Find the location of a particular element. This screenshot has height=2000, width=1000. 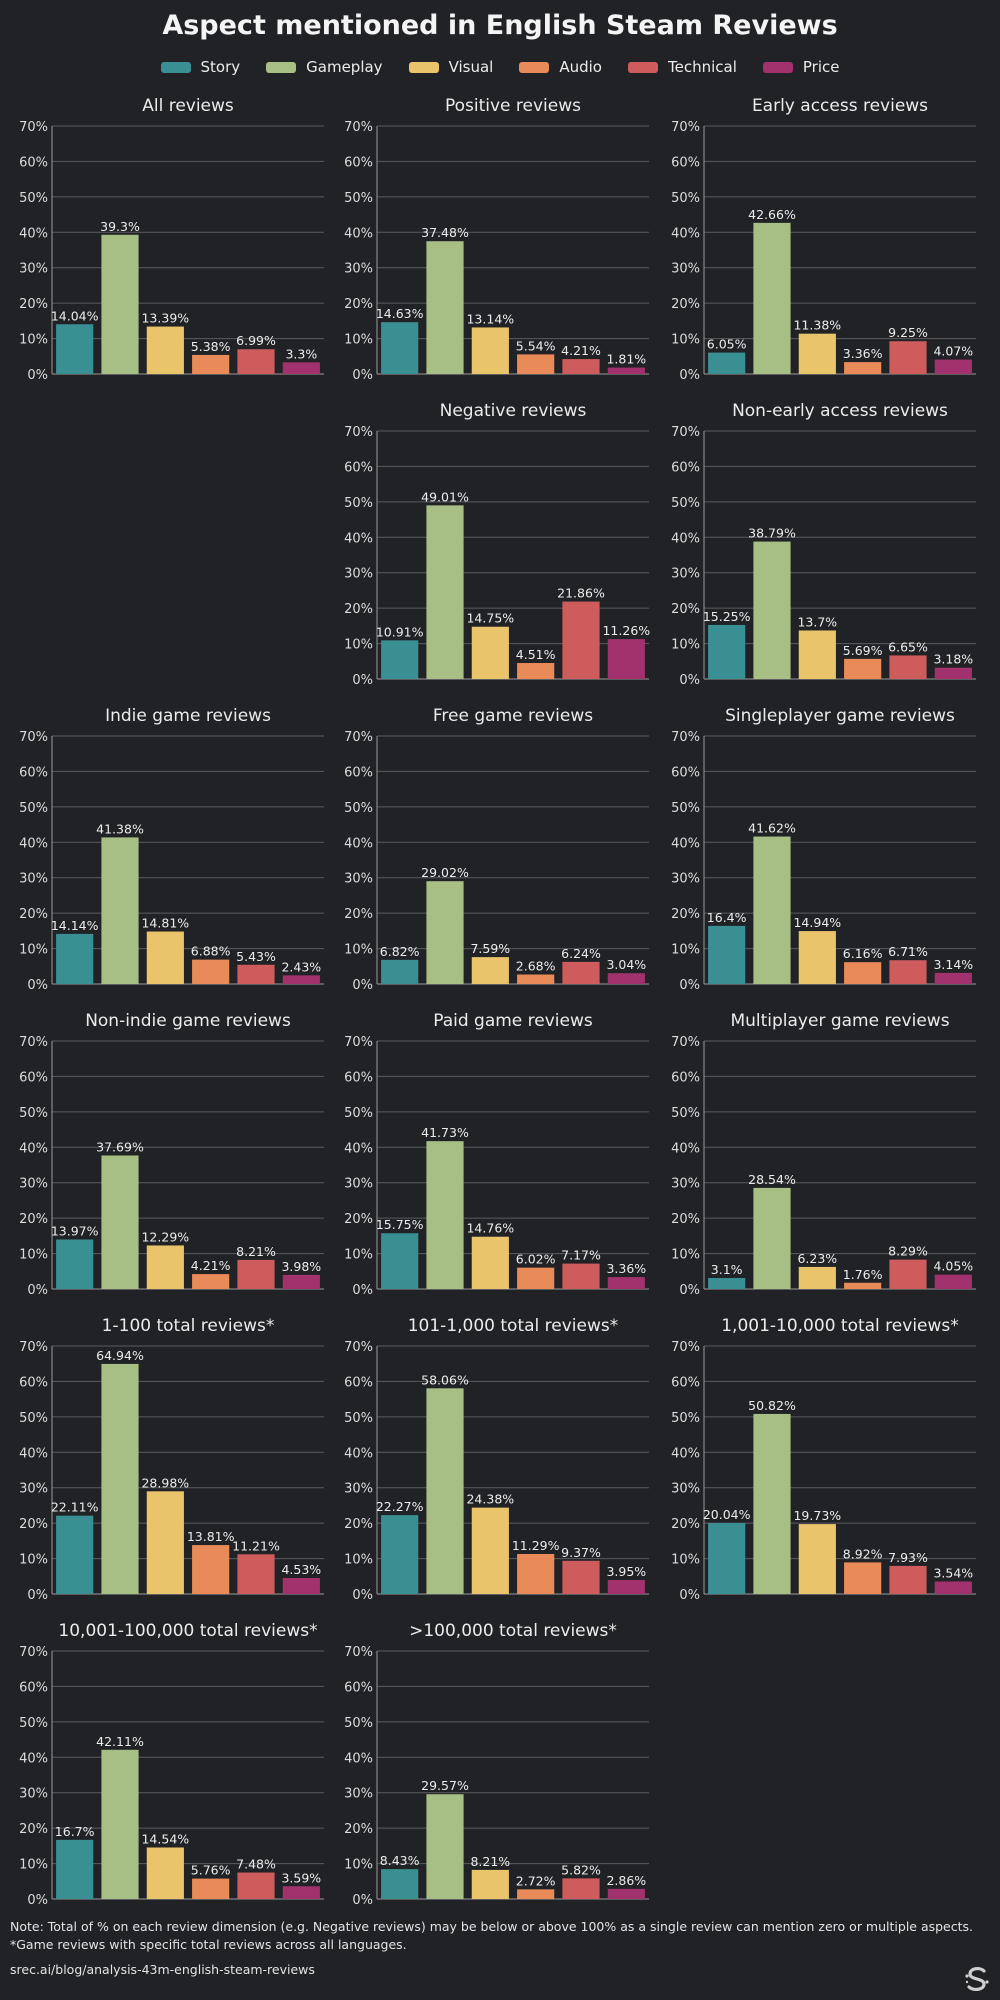

bar-value-label: 6.23% is located at coordinates (817, 1258).